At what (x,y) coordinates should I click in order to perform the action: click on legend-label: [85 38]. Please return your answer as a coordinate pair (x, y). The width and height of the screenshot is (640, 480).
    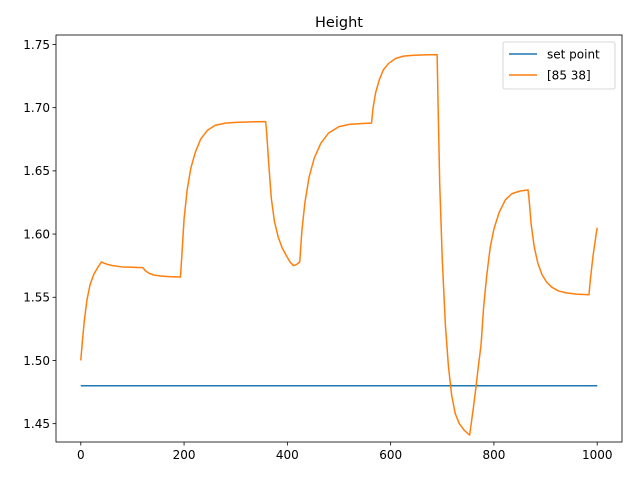
    Looking at the image, I should click on (569, 75).